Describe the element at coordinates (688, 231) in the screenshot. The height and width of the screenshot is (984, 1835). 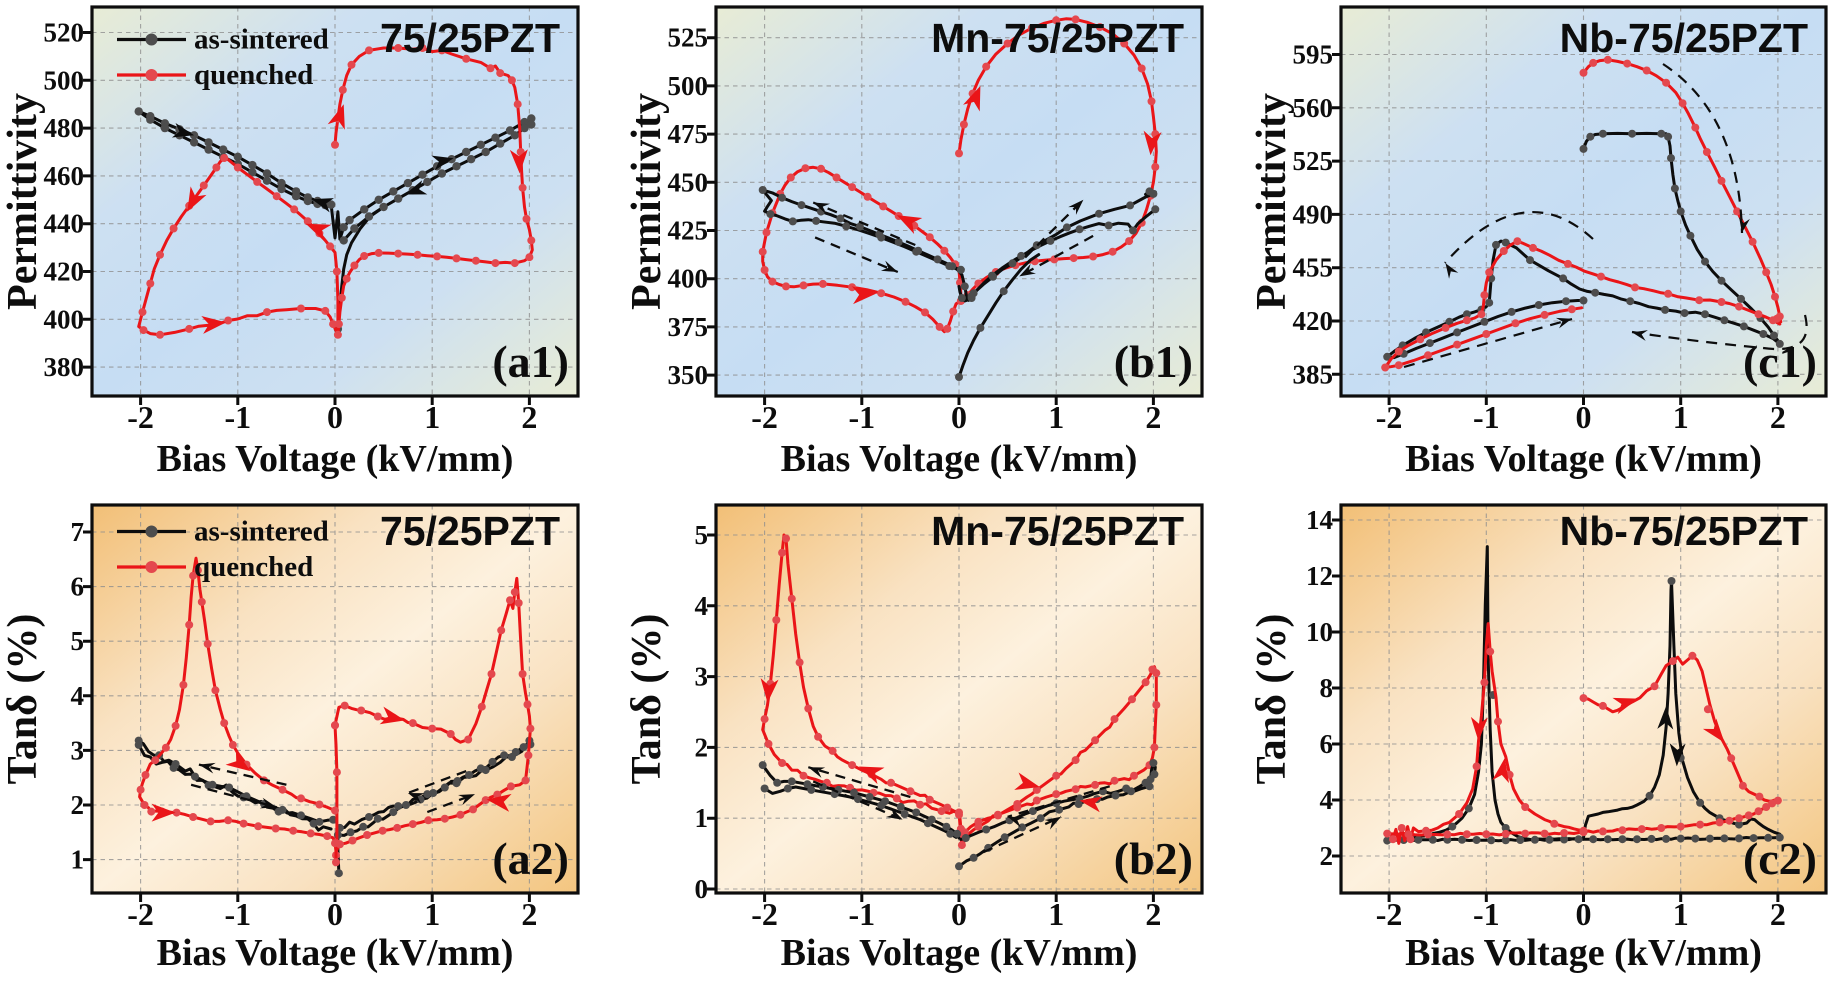
I see `svg-text: 425` at that location.